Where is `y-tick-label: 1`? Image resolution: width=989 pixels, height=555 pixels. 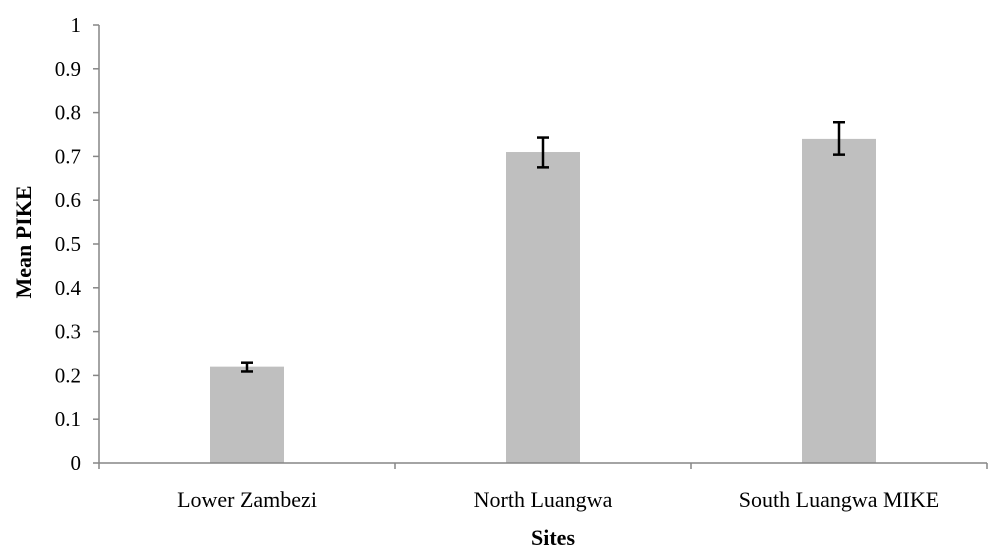
y-tick-label: 1 is located at coordinates (76, 25).